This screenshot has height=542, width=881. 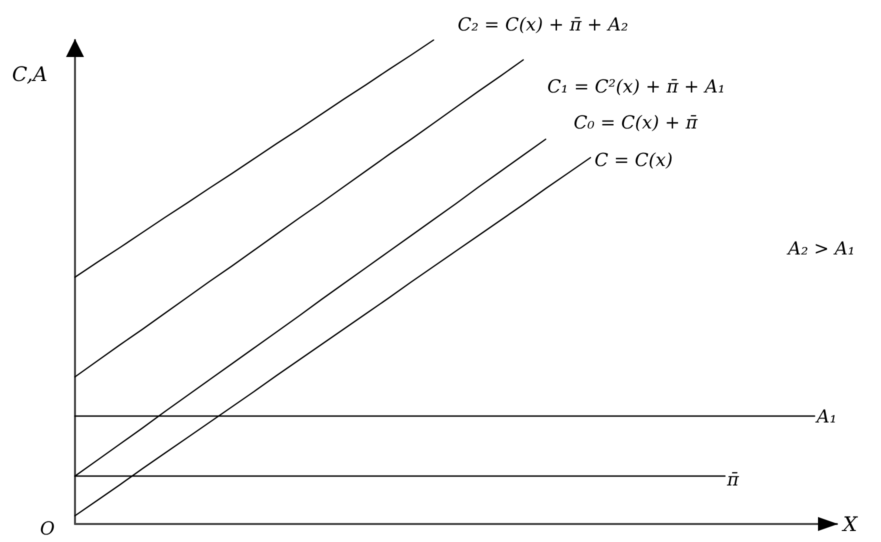 I want to click on series-label: C₂ = C(x) + π̄ + A₂, so click(x=543, y=25).